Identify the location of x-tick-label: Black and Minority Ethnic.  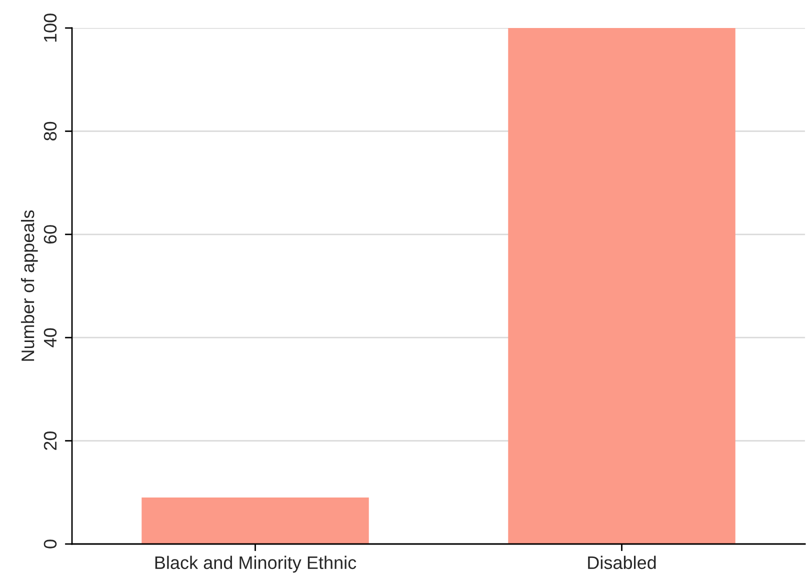
(255, 564).